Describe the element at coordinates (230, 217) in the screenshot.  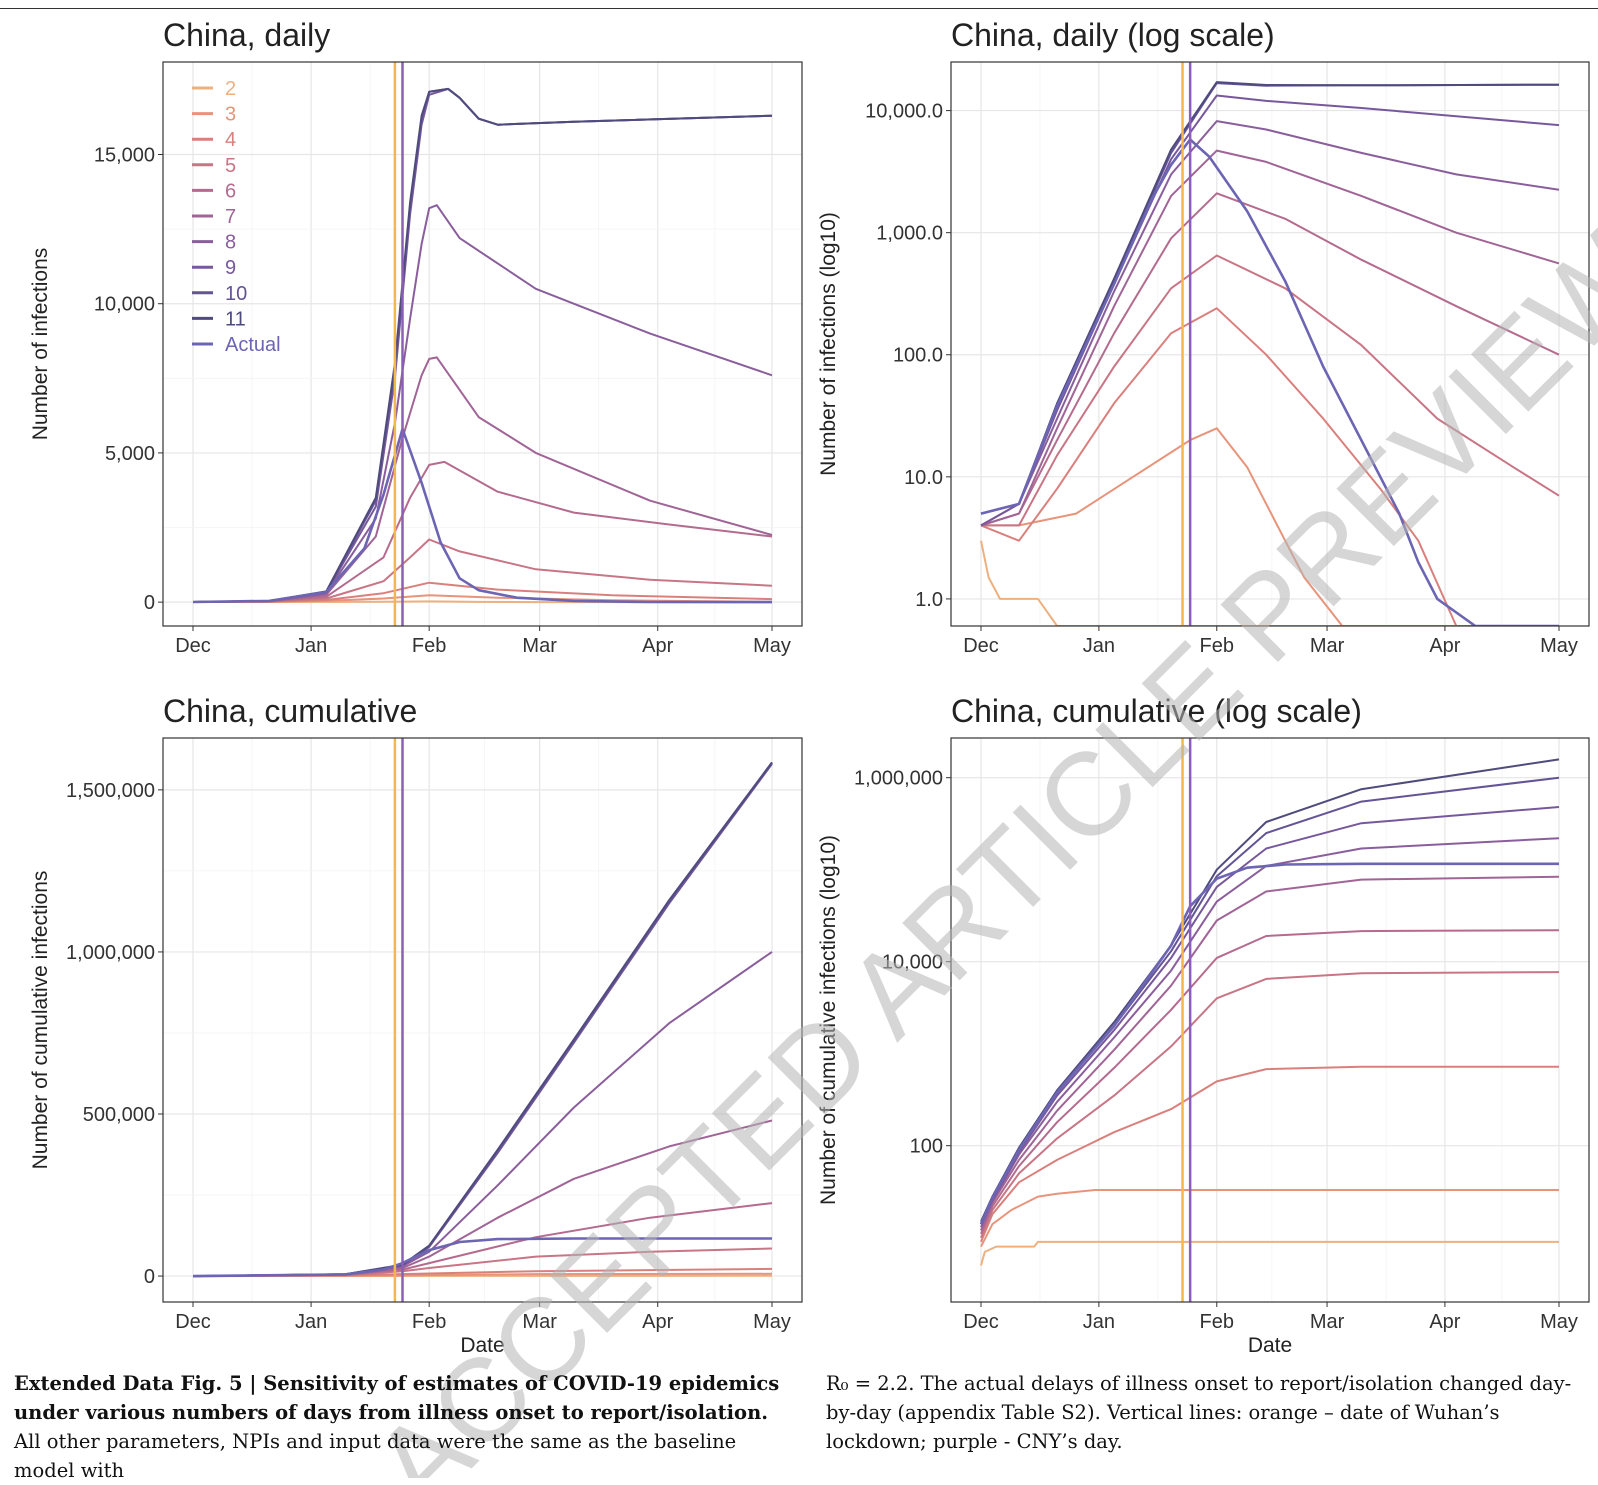
I see `legend-label: 7` at that location.